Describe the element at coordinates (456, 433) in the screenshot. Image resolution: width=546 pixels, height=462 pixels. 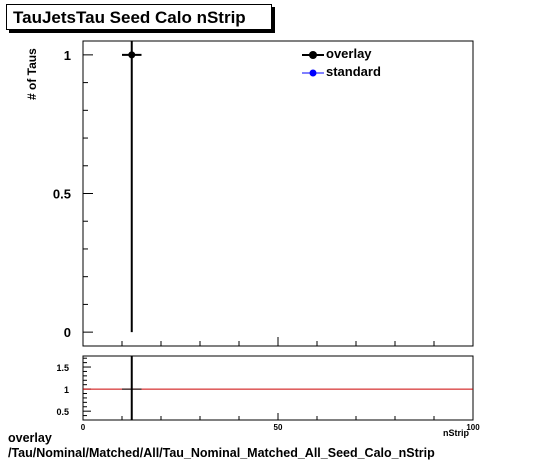
I see `x-axis-label: nStrip` at that location.